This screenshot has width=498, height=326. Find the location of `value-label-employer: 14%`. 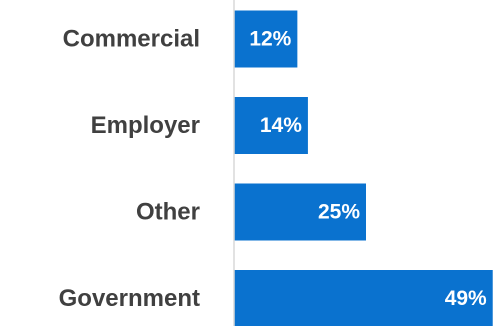

value-label-employer: 14% is located at coordinates (281, 125).